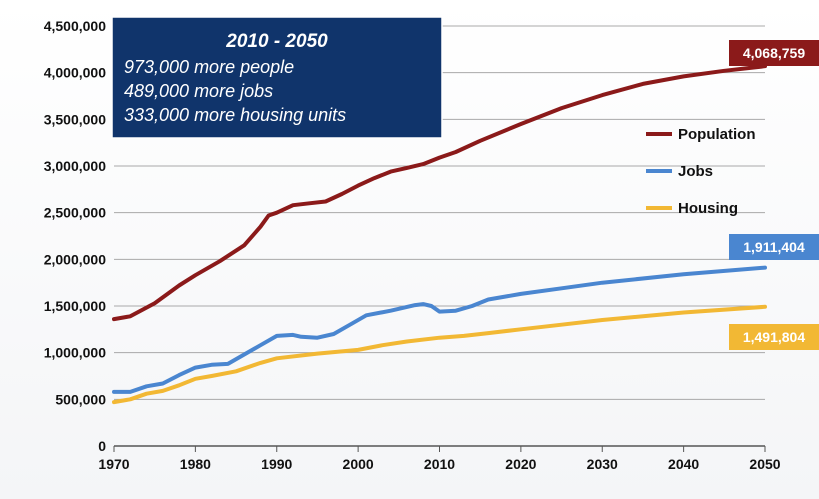 The image size is (819, 499). I want to click on y-tick-label: 1,000,000, so click(75, 353).